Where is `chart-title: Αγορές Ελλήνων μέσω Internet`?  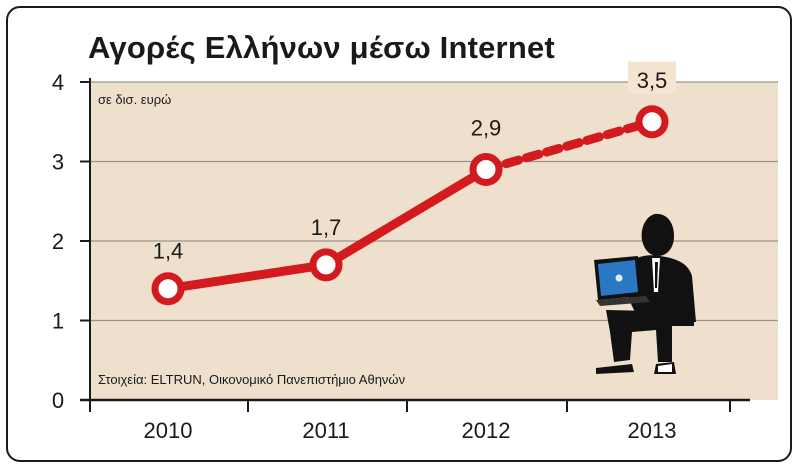
chart-title: Αγορές Ελλήνων μέσω Internet is located at coordinates (321, 47).